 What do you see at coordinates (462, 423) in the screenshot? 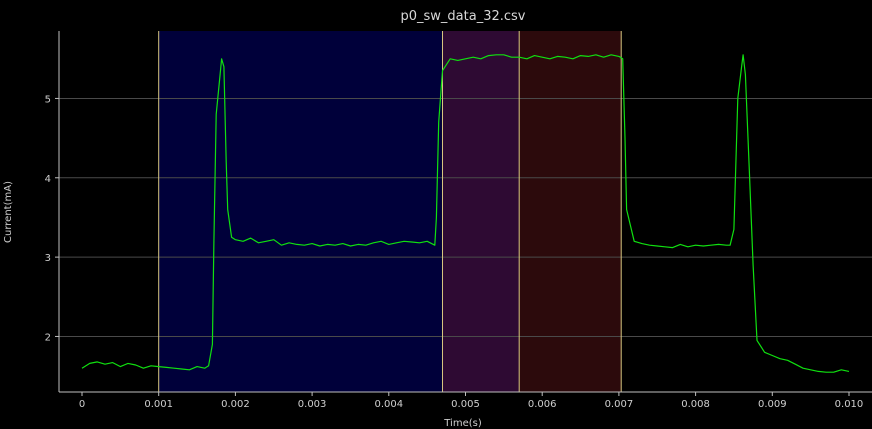
I see `x-axis-label: Time(s)` at bounding box center [462, 423].